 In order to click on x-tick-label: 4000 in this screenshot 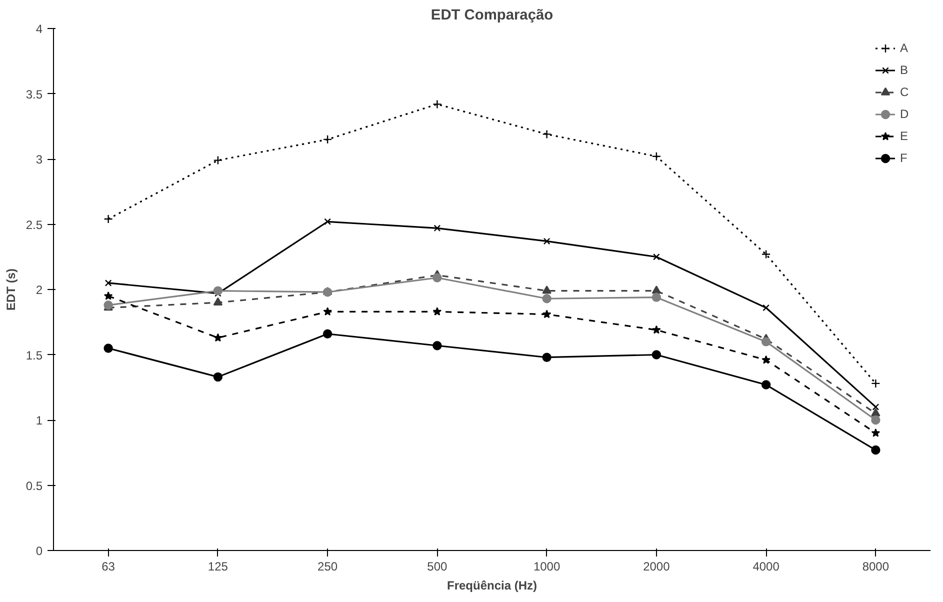, I will do `click(766, 567)`.